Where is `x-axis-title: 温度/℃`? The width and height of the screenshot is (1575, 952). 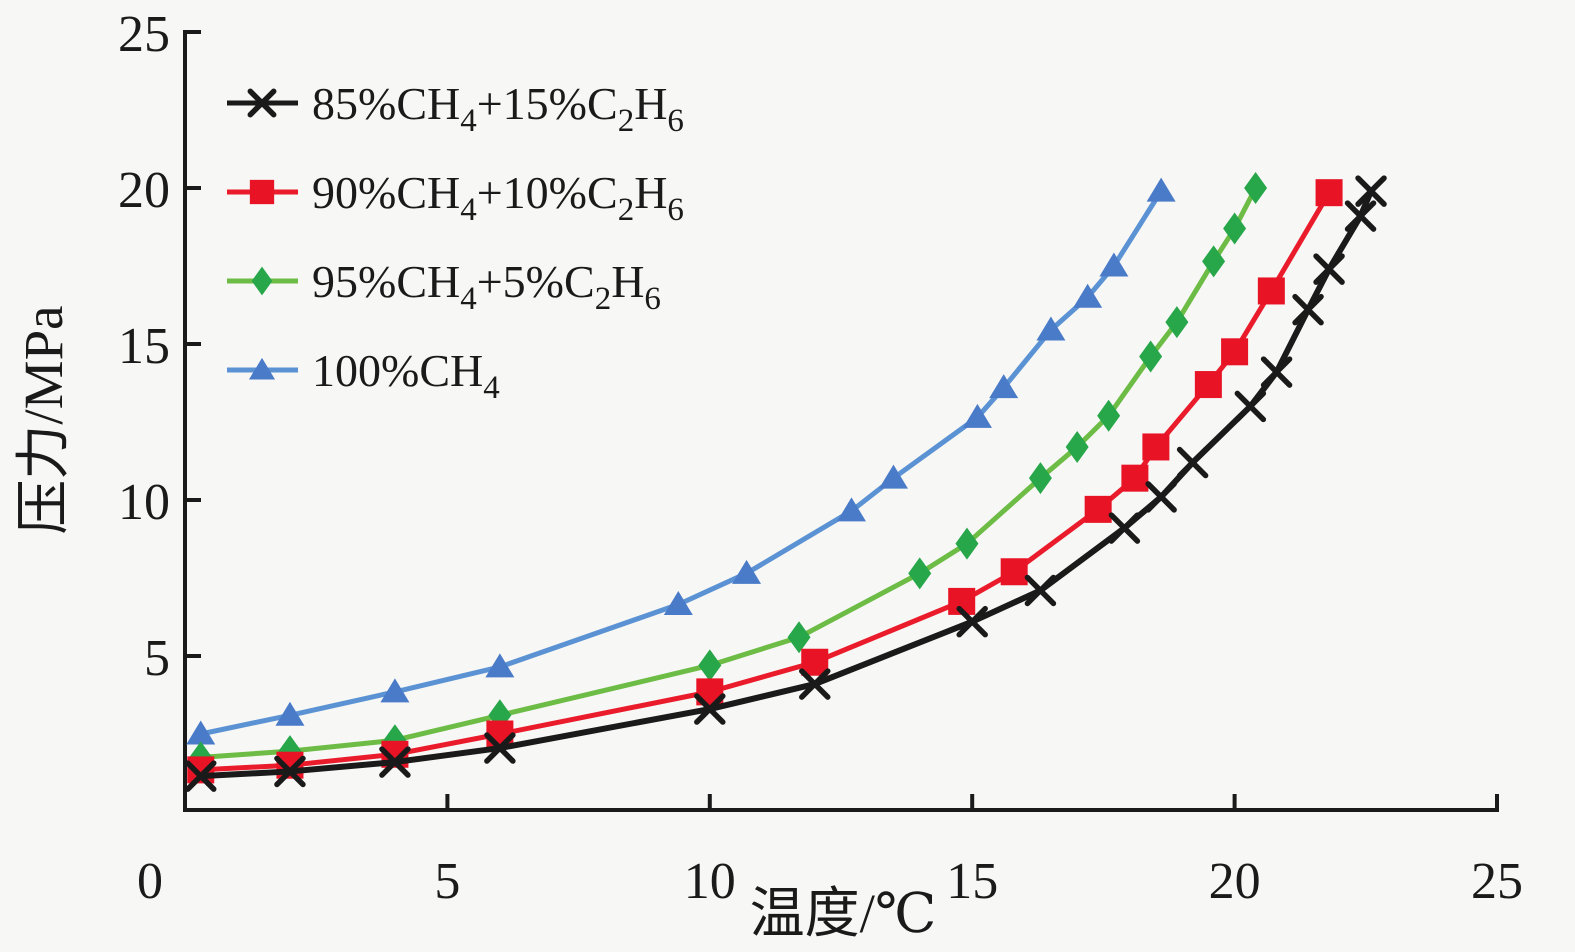
x-axis-title: 温度/℃ is located at coordinates (843, 913).